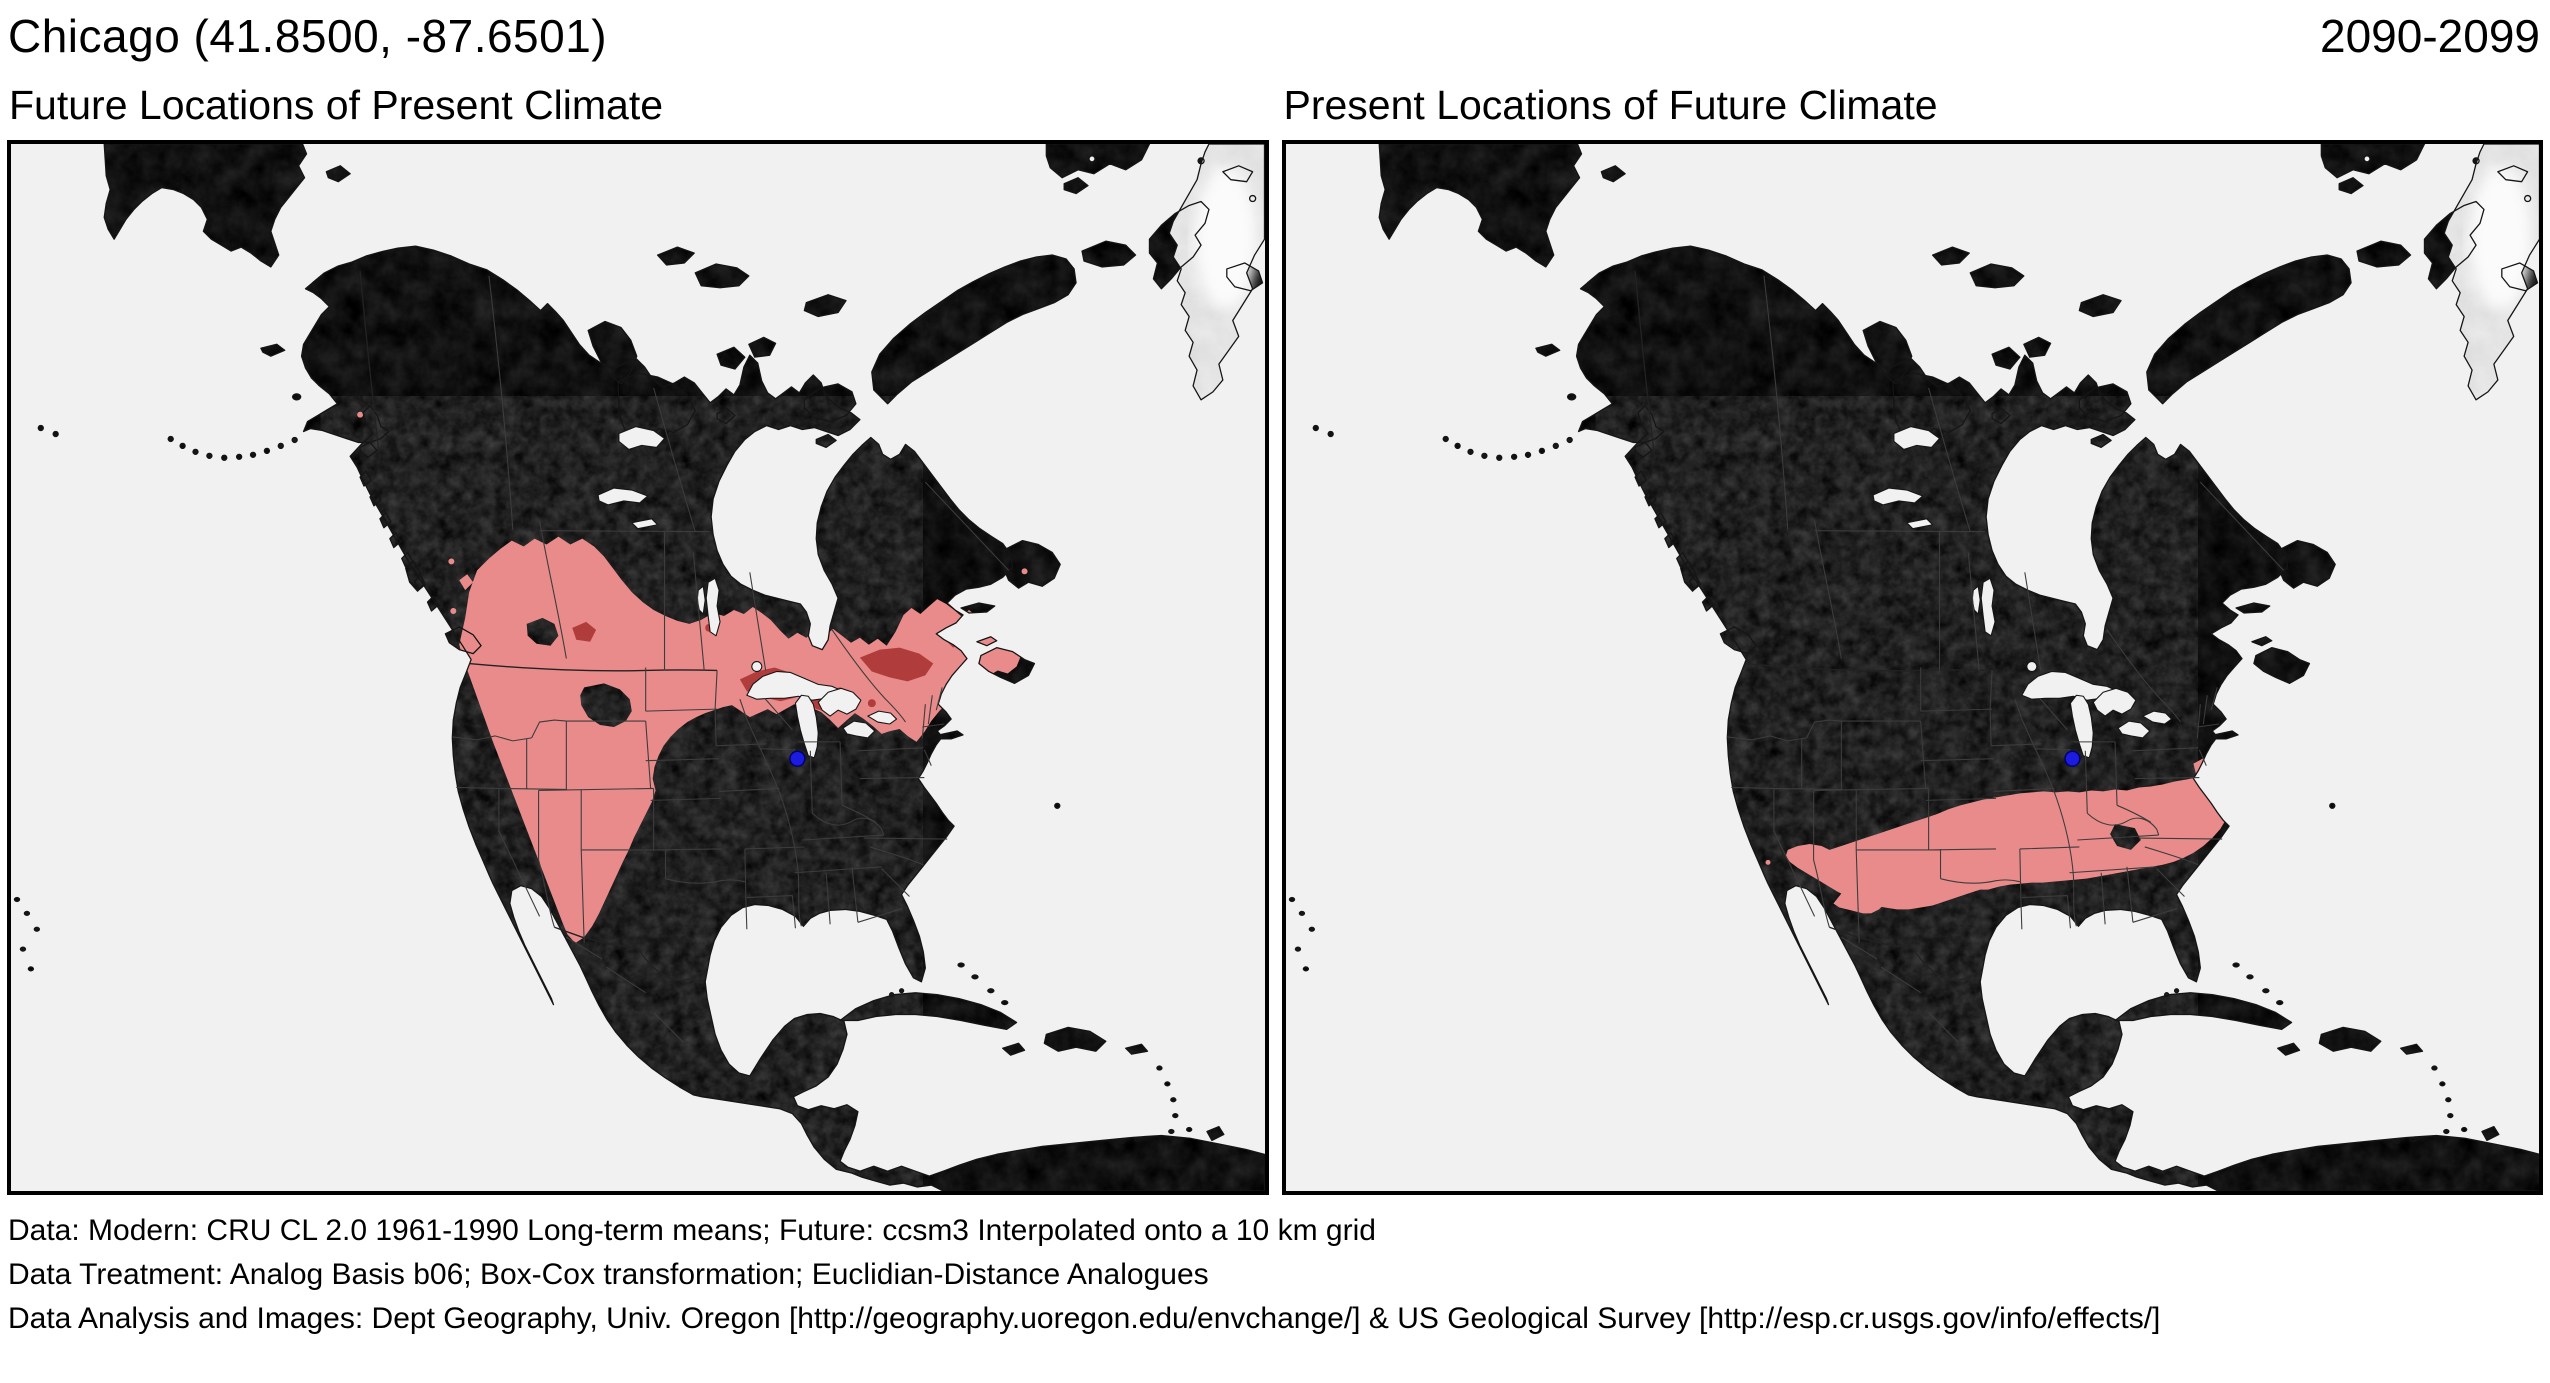 This screenshot has width=2550, height=1383. Describe the element at coordinates (1275, 37) in the screenshot. I see `header: Chicago (41.8500, -87.6501) 2090-2099` at that location.